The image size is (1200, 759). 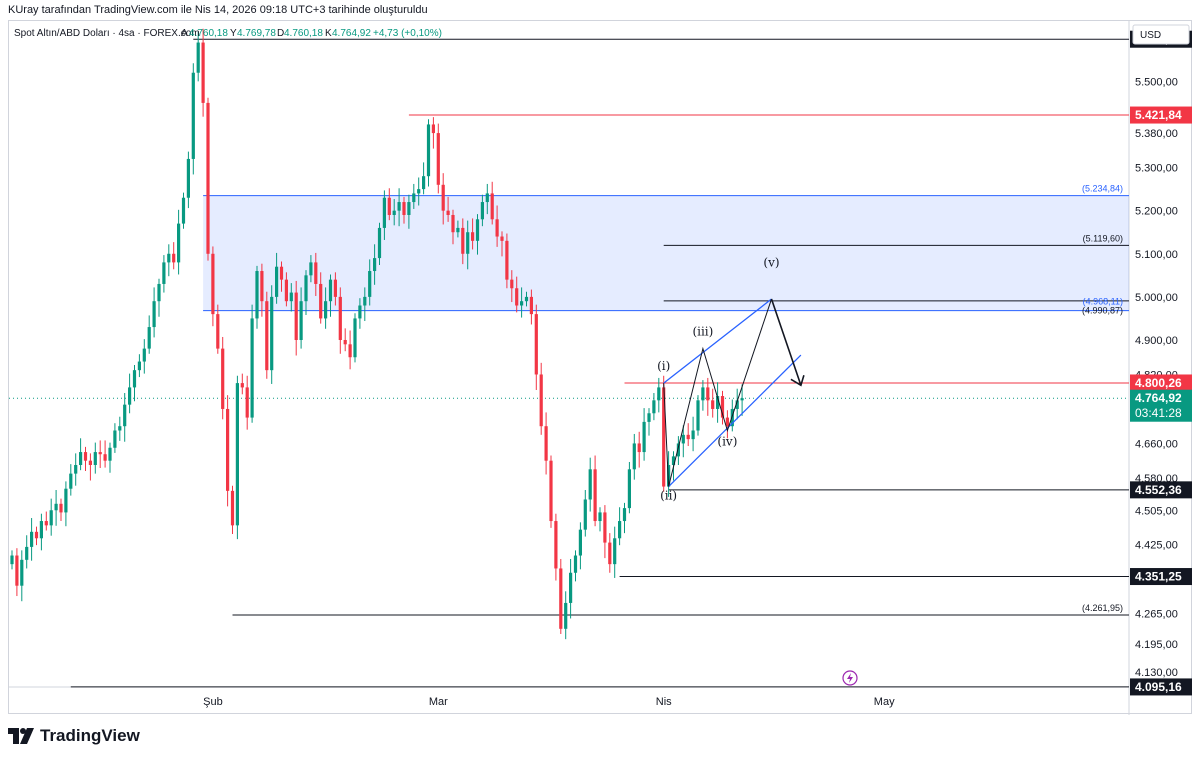 What do you see at coordinates (1161, 577) in the screenshot?
I see `price-tag: 4.351,25` at bounding box center [1161, 577].